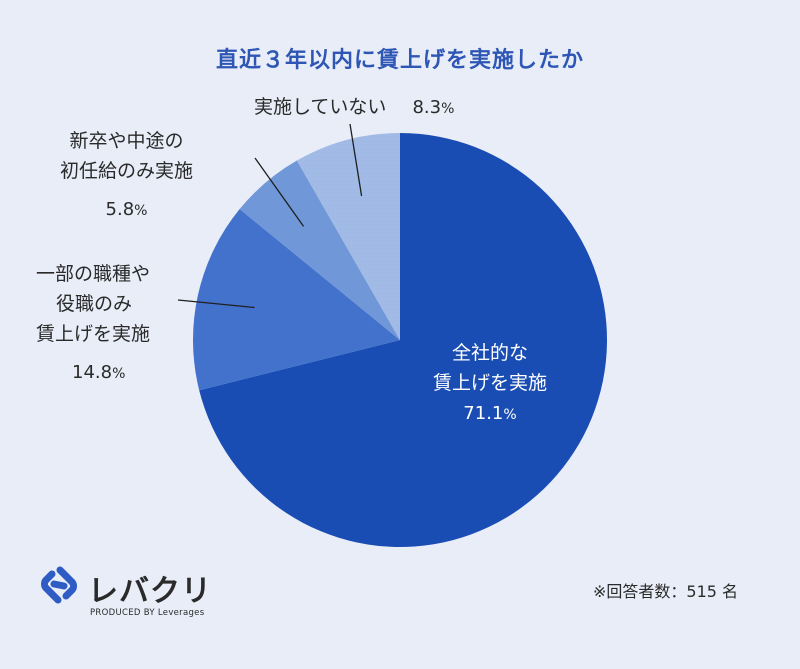  Describe the element at coordinates (399, 60) in the screenshot. I see `chart-title: 直近３年以内に賃上げを実施したか` at that location.